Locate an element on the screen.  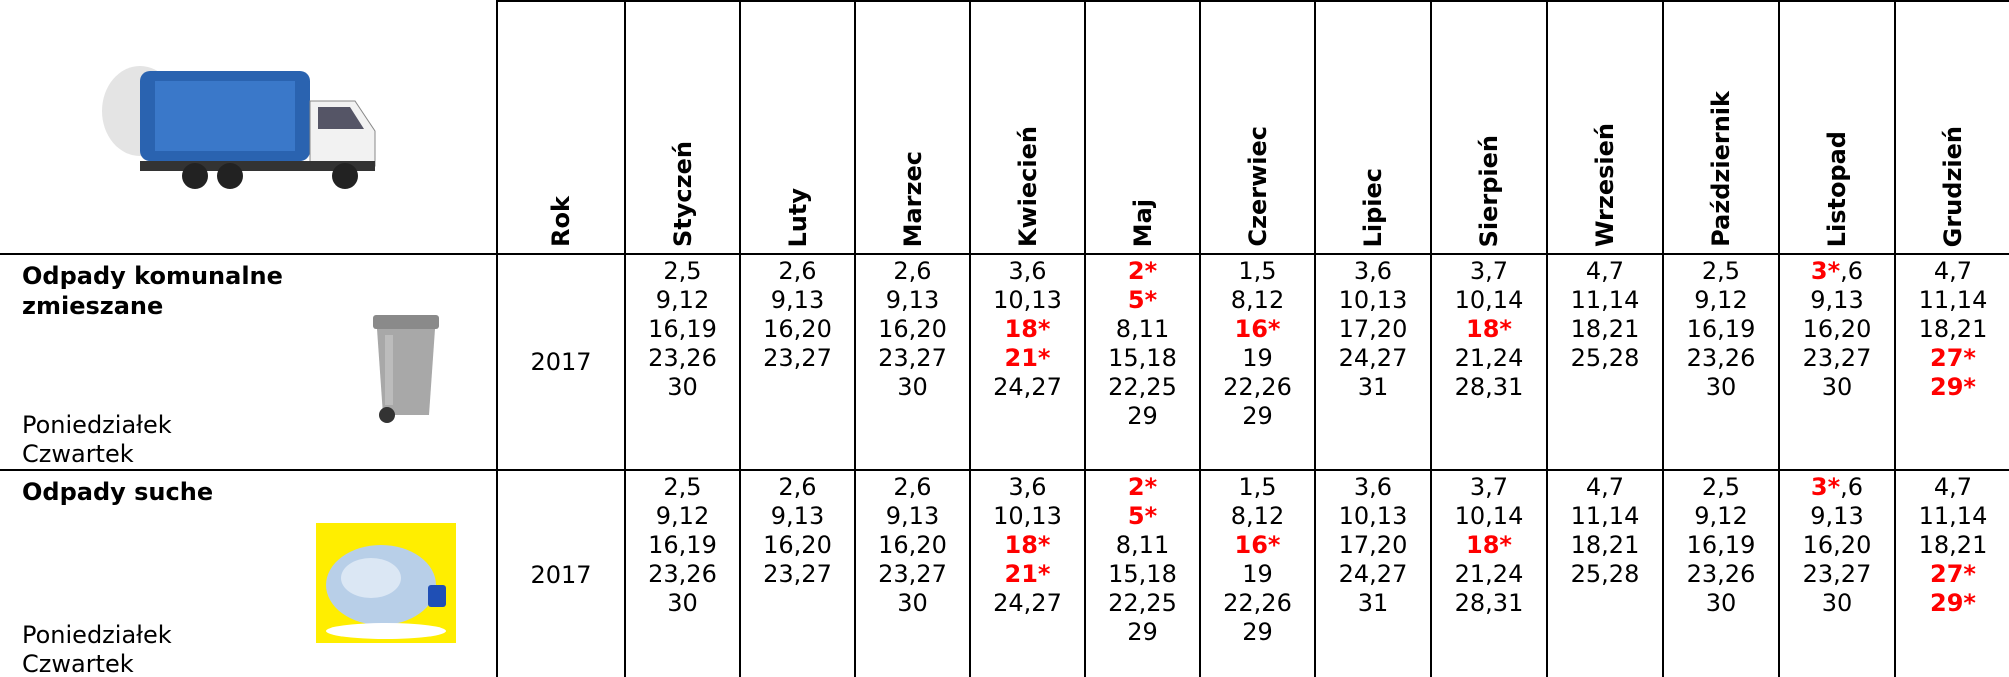
column-label: Sierpień is located at coordinates (1489, 190).